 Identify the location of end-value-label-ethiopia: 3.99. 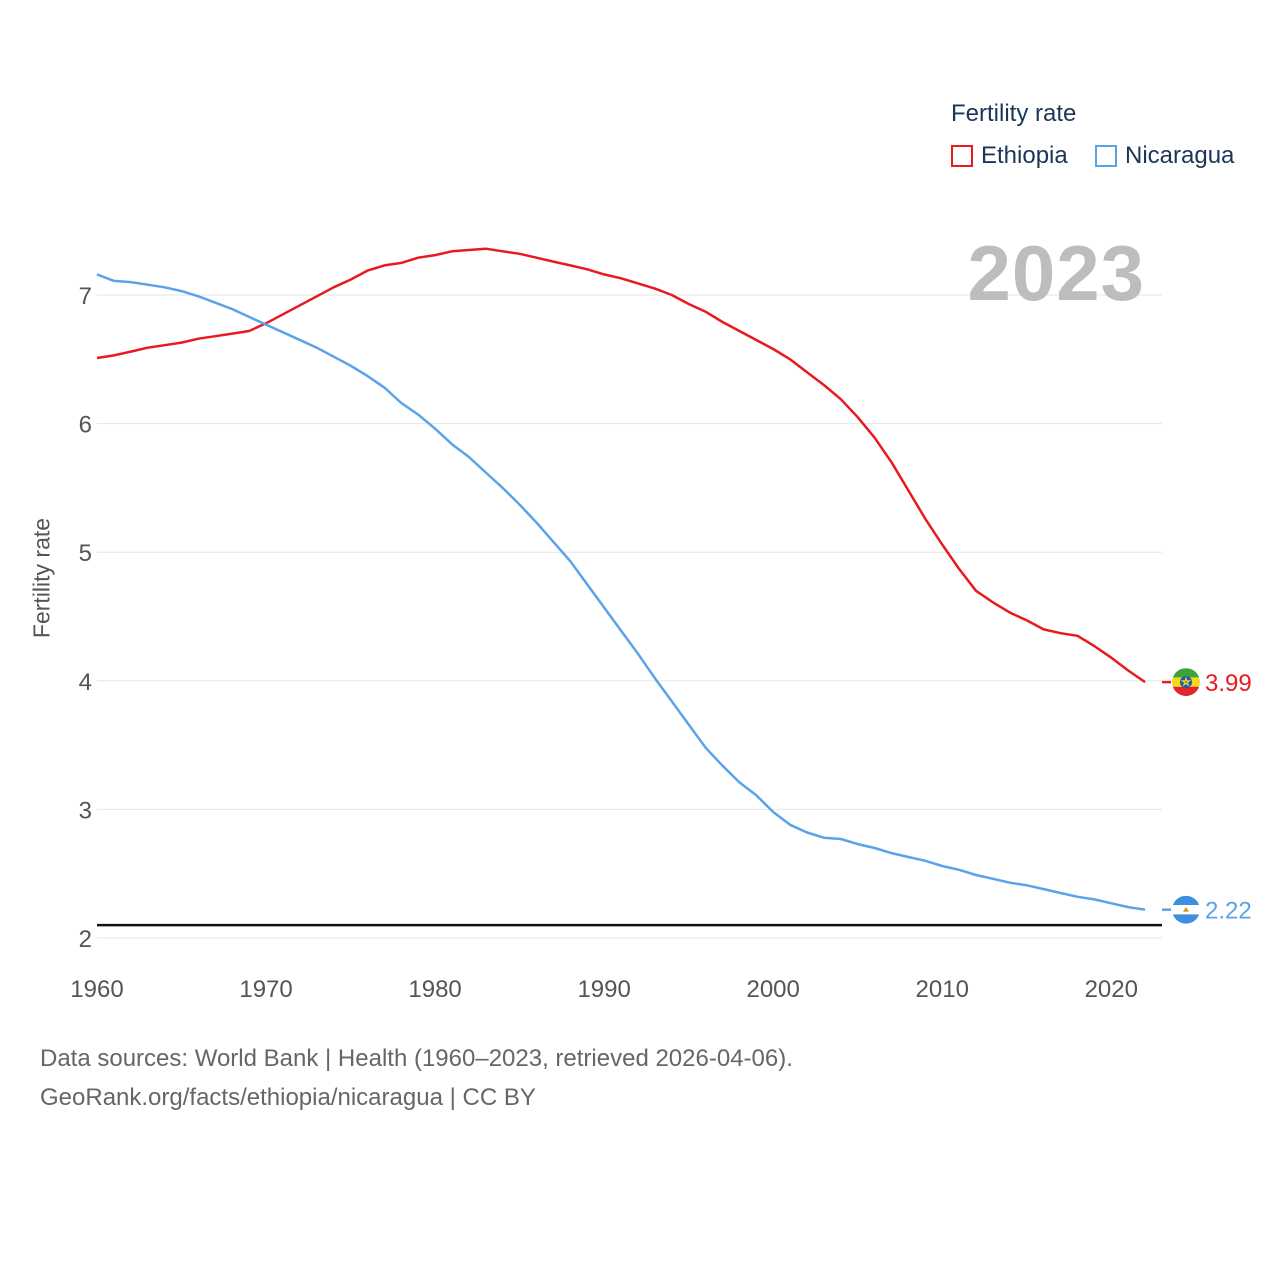
(1228, 683).